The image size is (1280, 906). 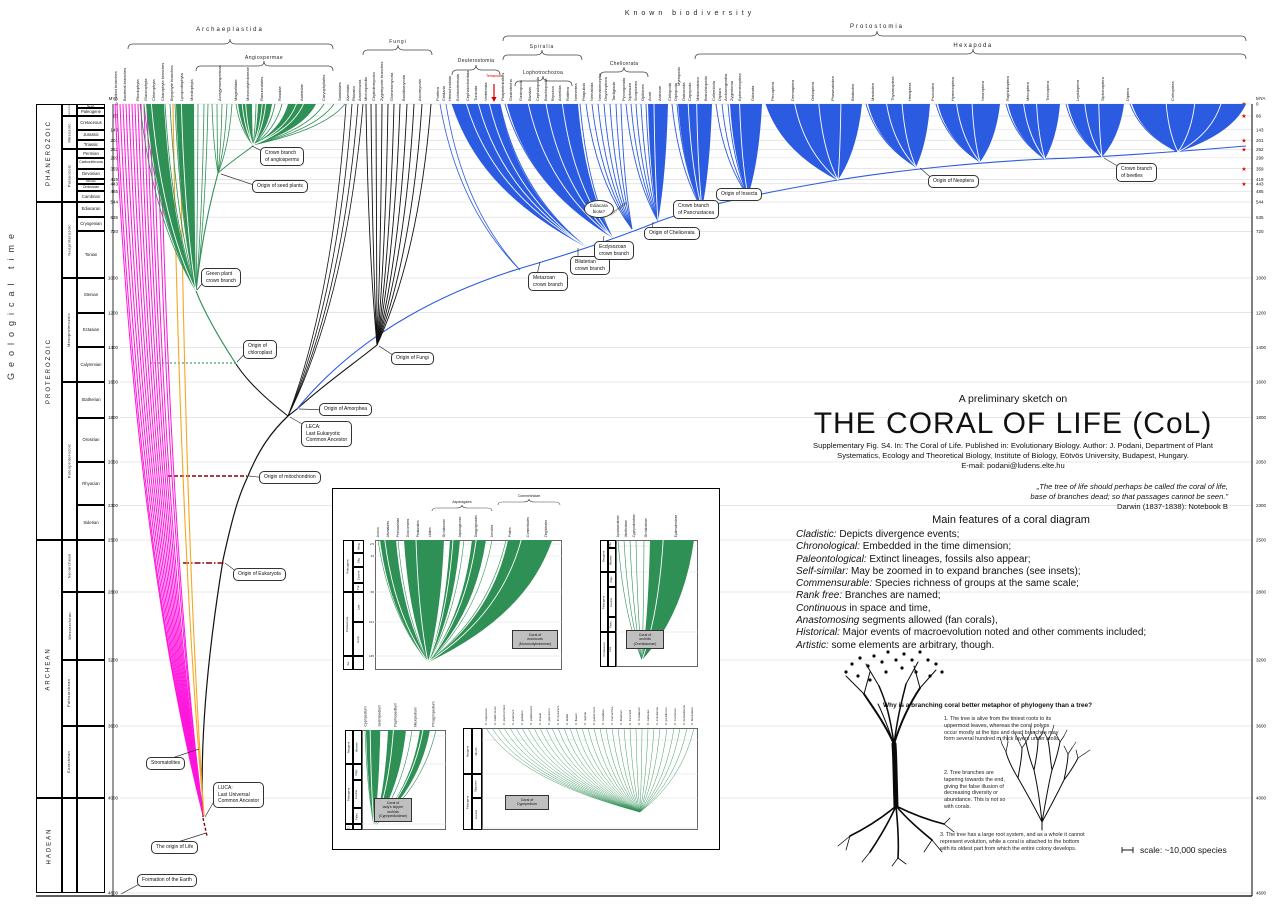 I want to click on inset-tick: 101, so click(x=371, y=622).